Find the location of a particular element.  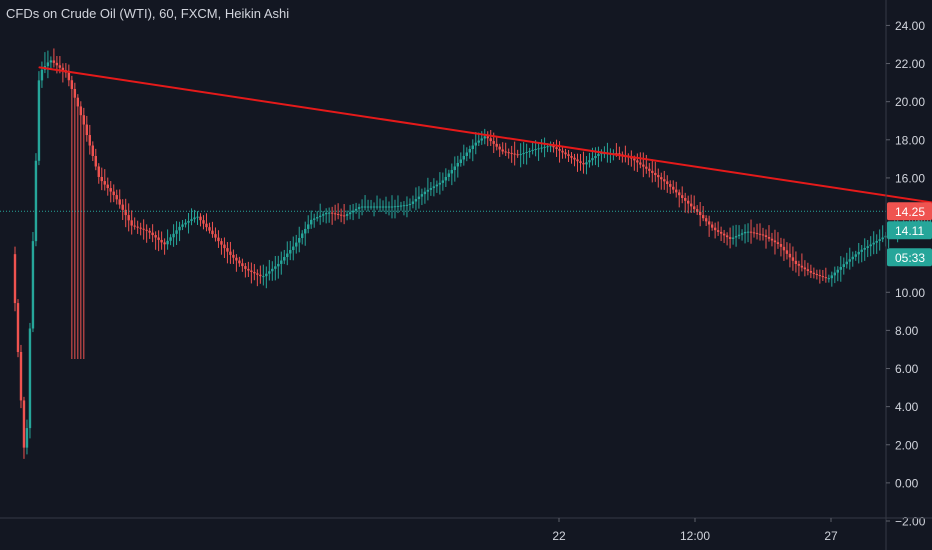

price-tick-label: 18.00 is located at coordinates (910, 140).